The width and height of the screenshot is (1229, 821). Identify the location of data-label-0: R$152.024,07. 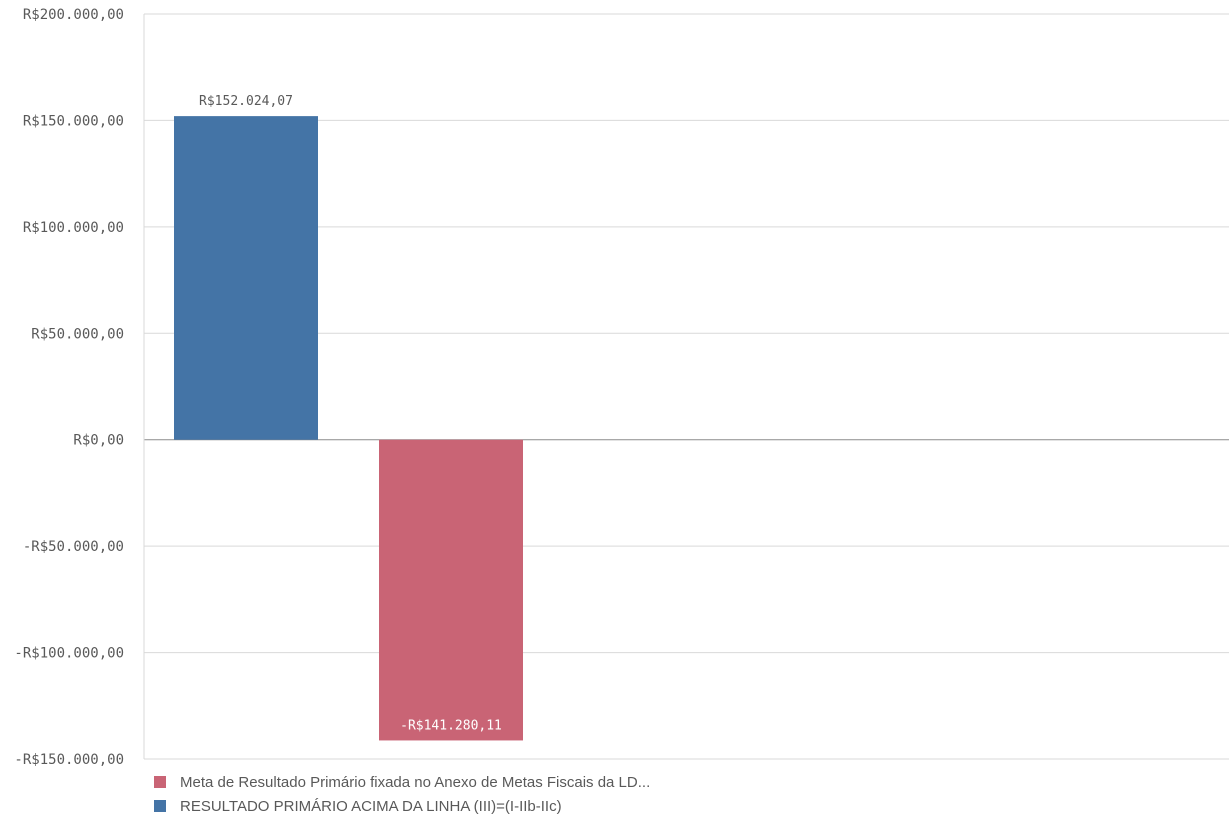
(246, 101).